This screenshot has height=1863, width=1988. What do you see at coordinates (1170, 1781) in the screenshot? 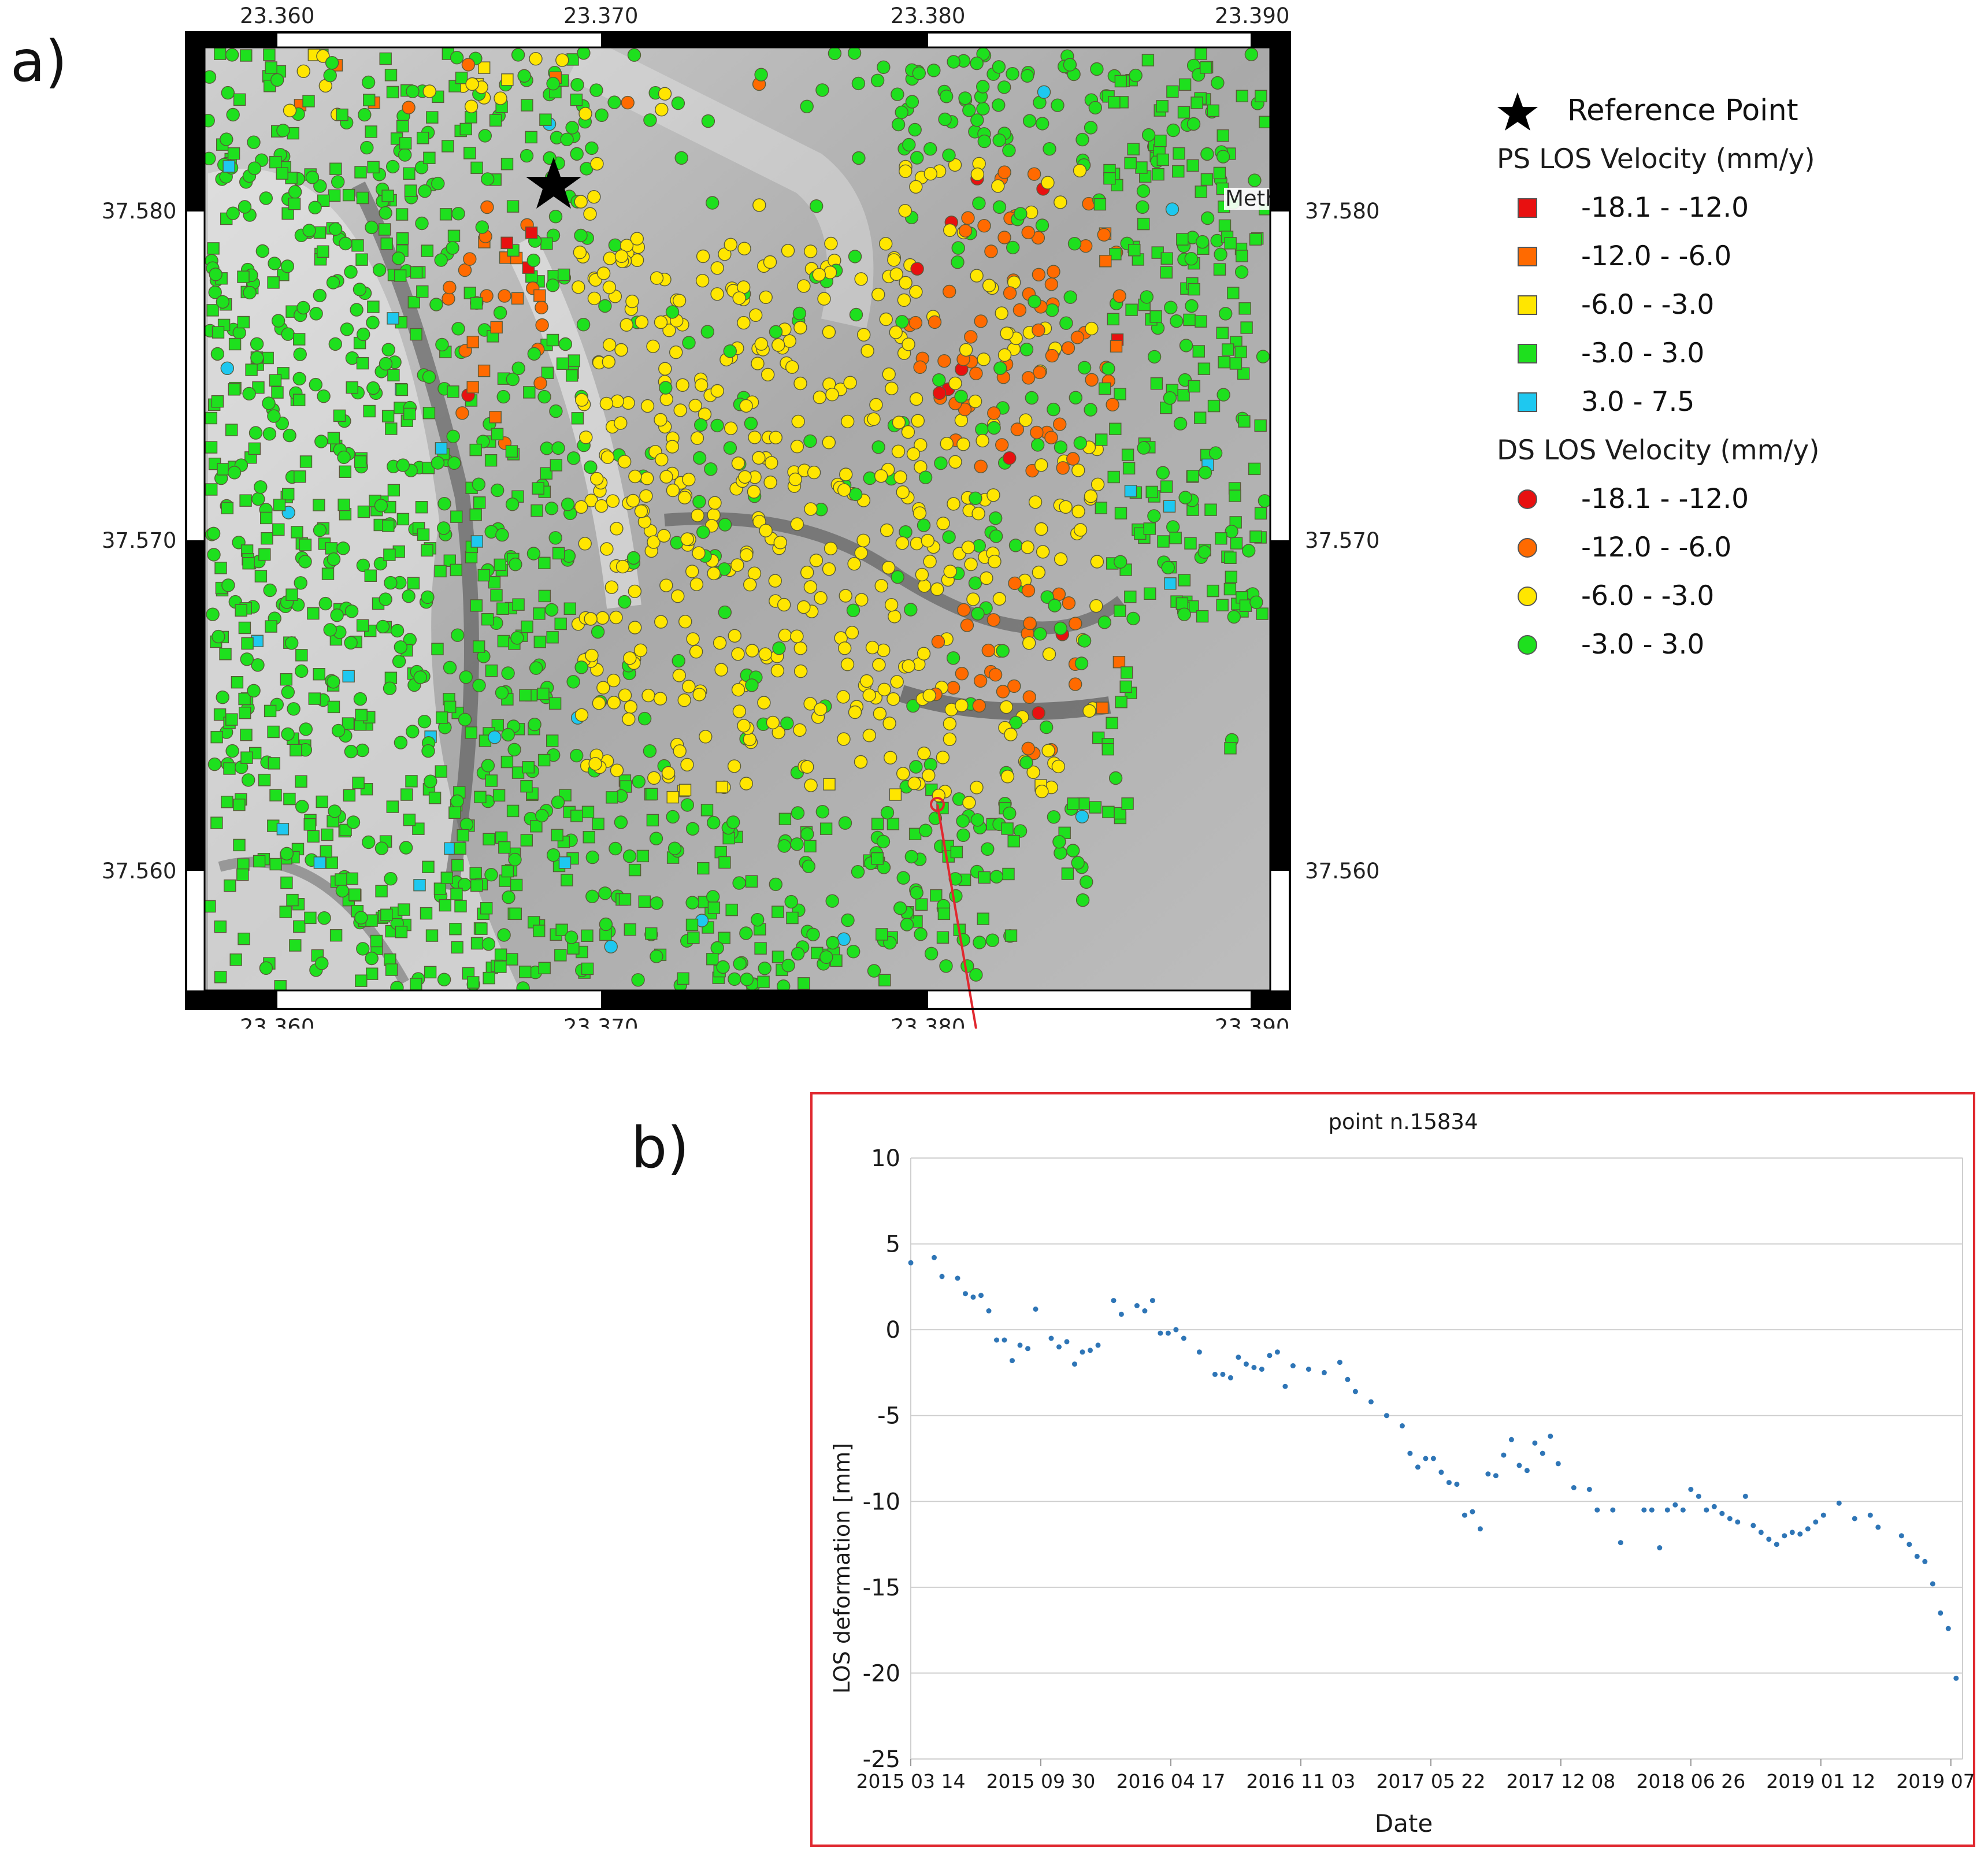
I see `x-tick-label: 2016 04 17` at bounding box center [1170, 1781].